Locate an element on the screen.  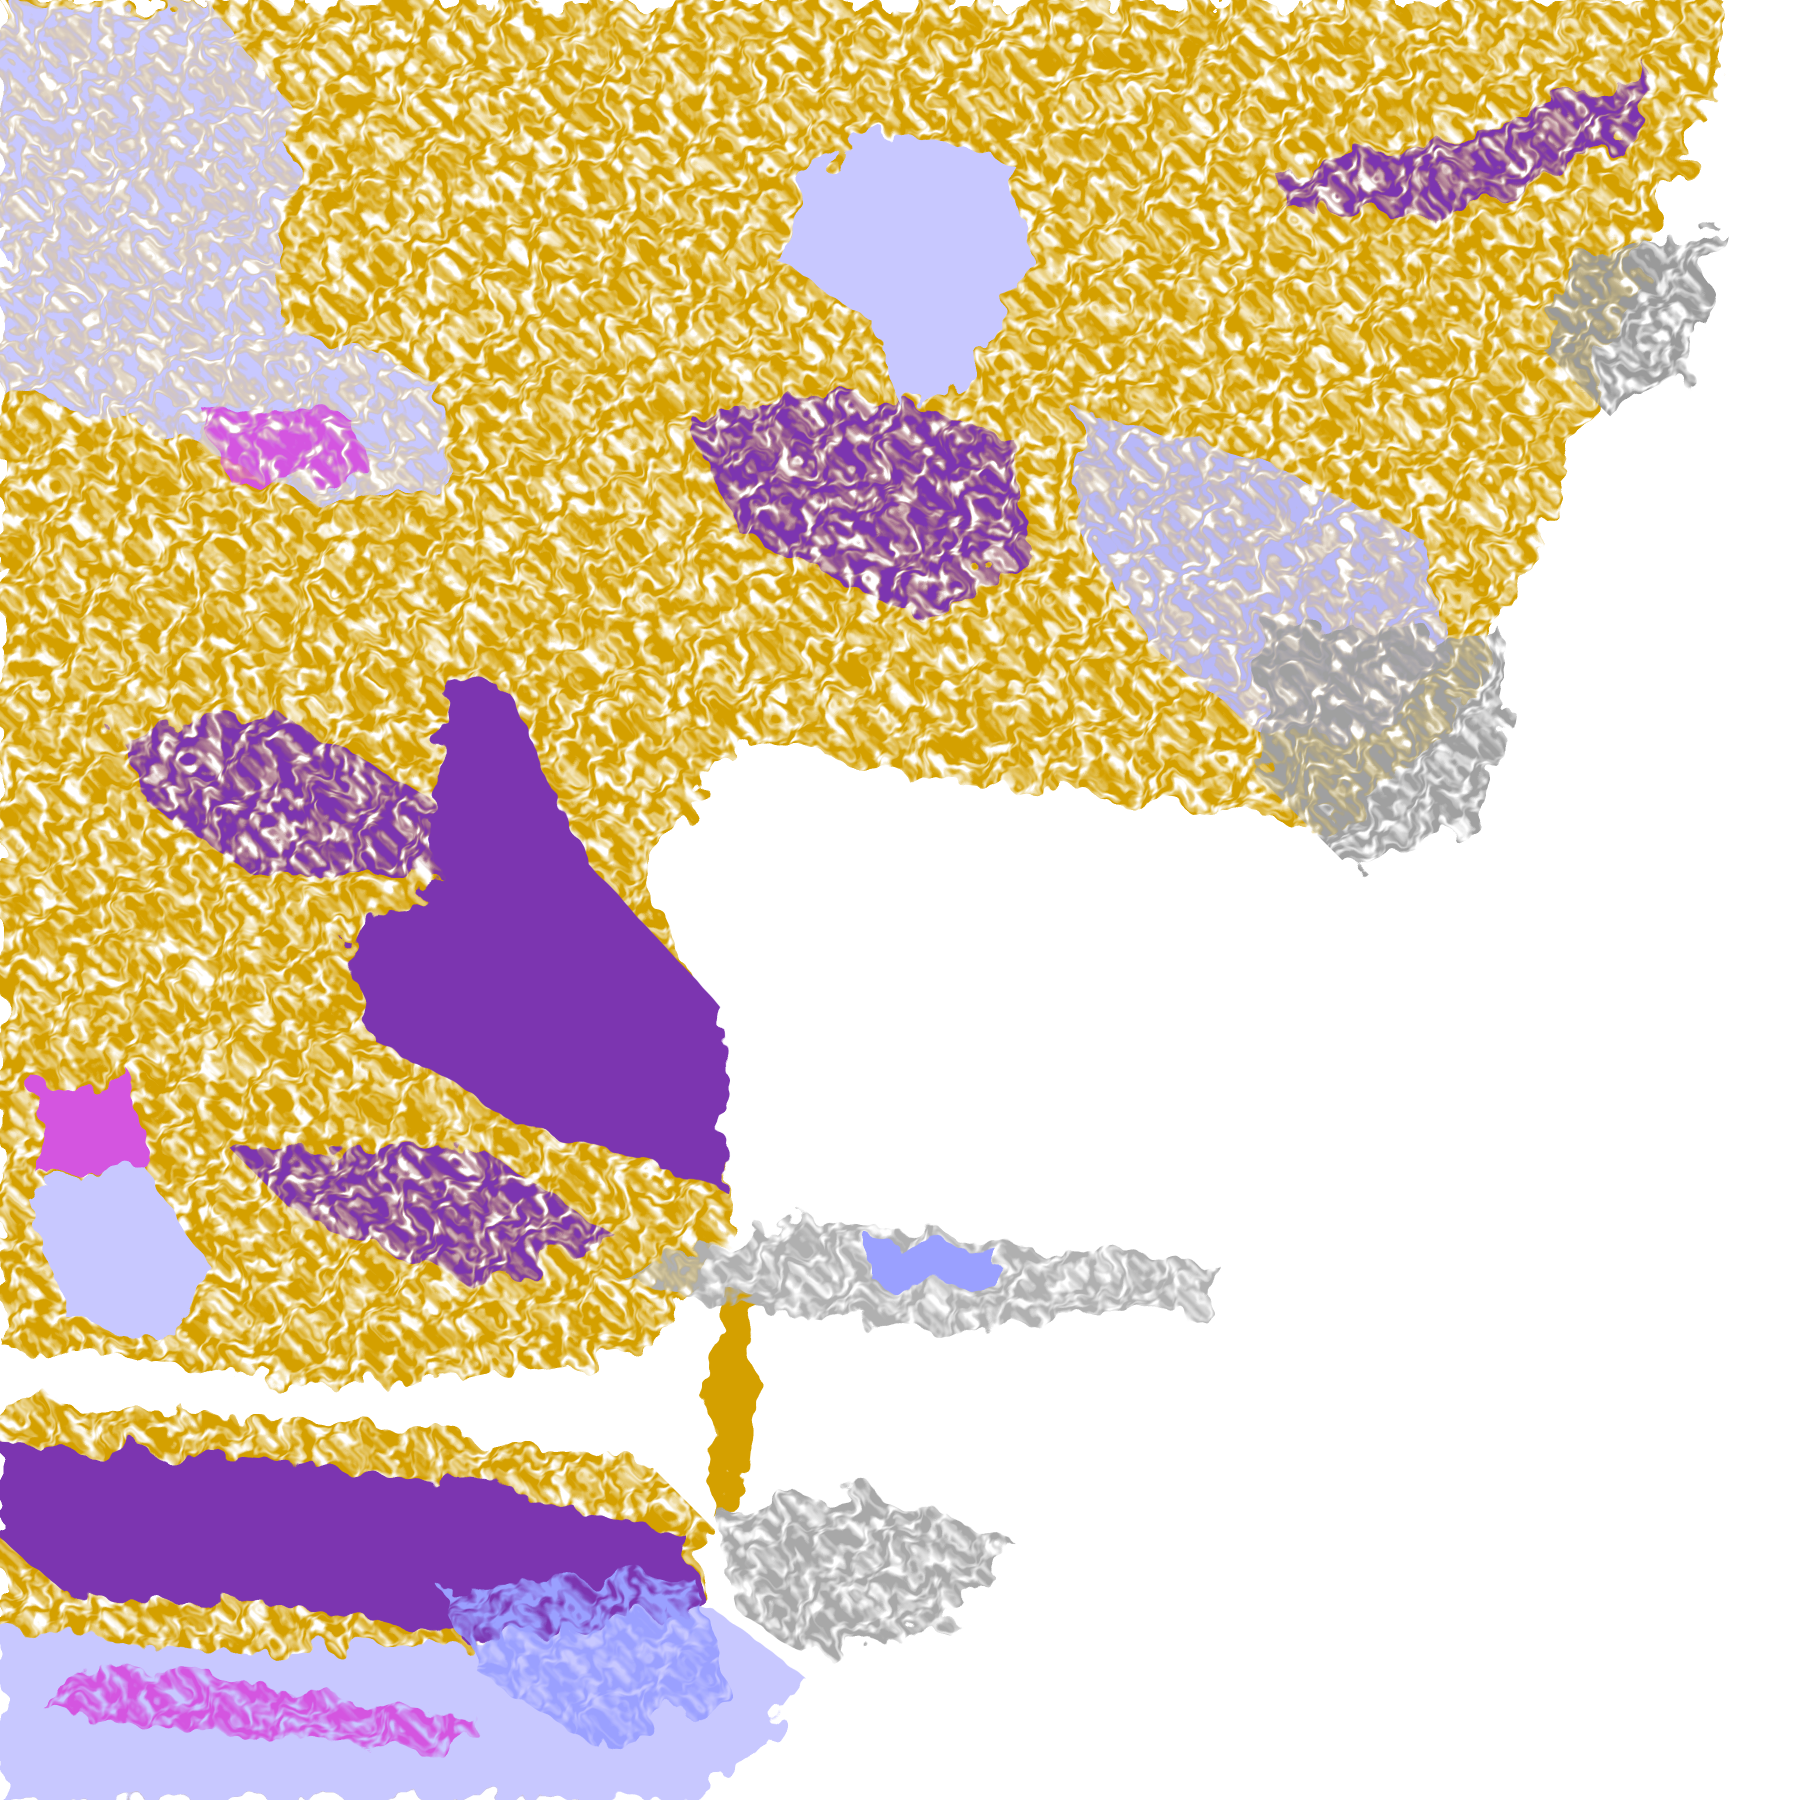
gray-cloud-patagonia is located at coordinates (861, 1573).